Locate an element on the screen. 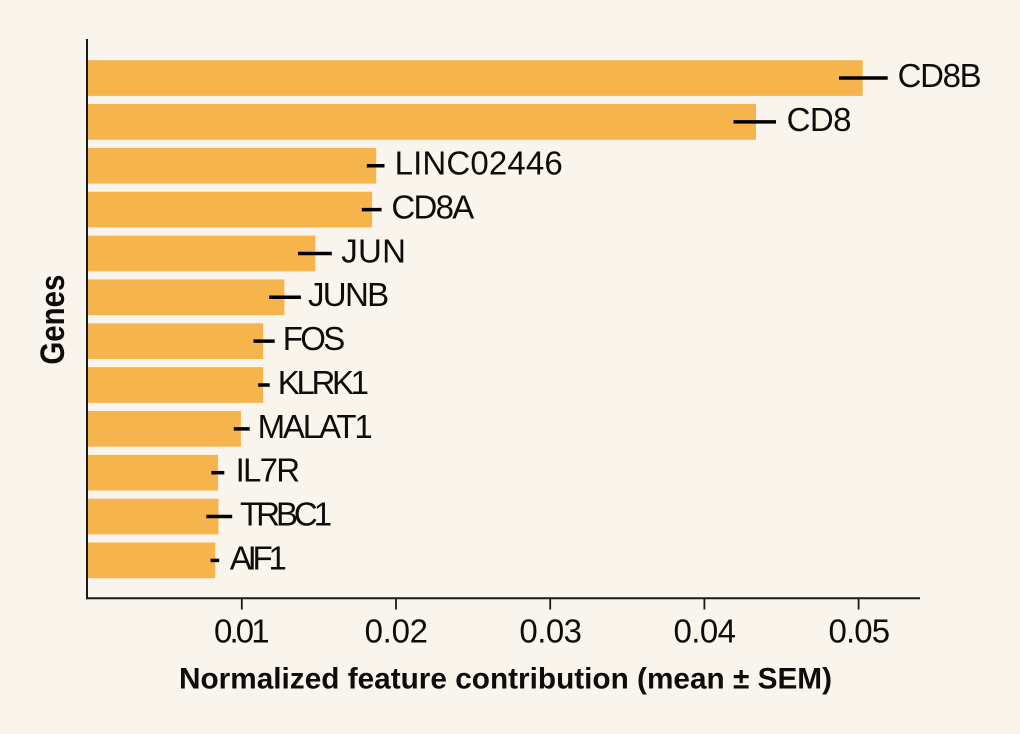 Image resolution: width=1020 pixels, height=734 pixels. svg-text: IL7R is located at coordinates (268, 470).